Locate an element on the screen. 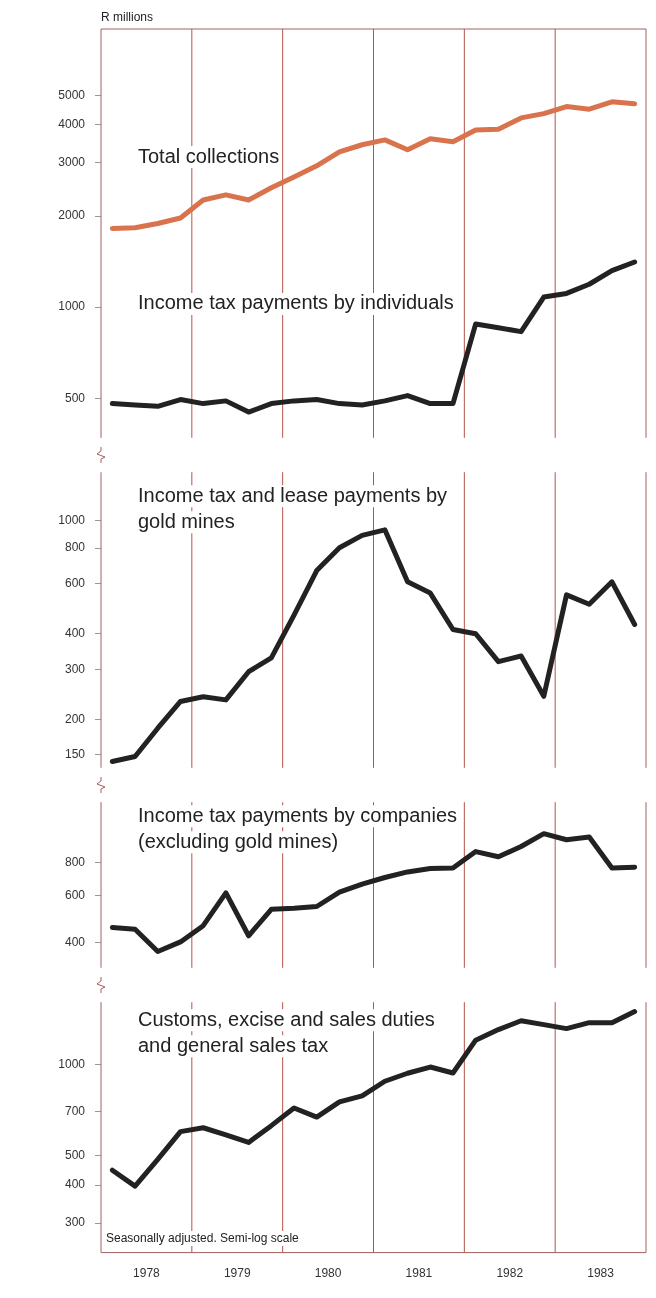  x-tick-label: 1981 is located at coordinates (419, 1273).